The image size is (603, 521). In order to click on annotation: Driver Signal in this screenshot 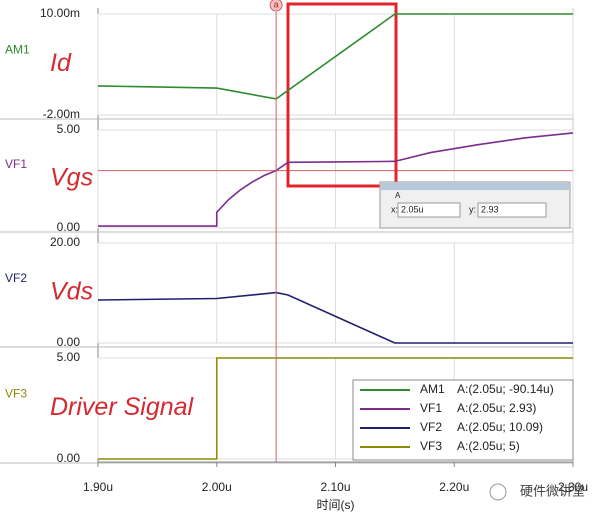, I will do `click(122, 407)`.